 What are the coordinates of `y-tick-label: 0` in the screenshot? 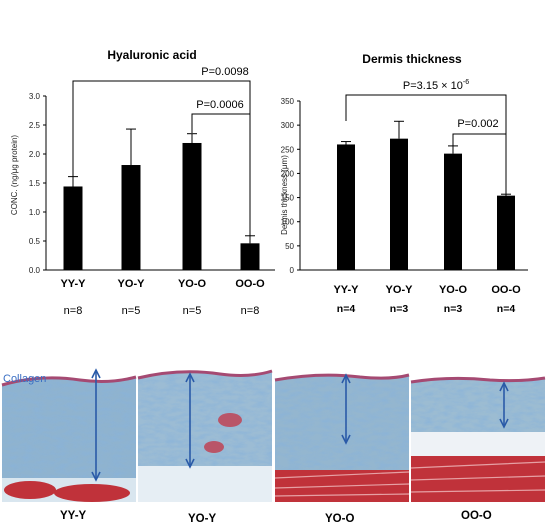 It's located at (292, 270).